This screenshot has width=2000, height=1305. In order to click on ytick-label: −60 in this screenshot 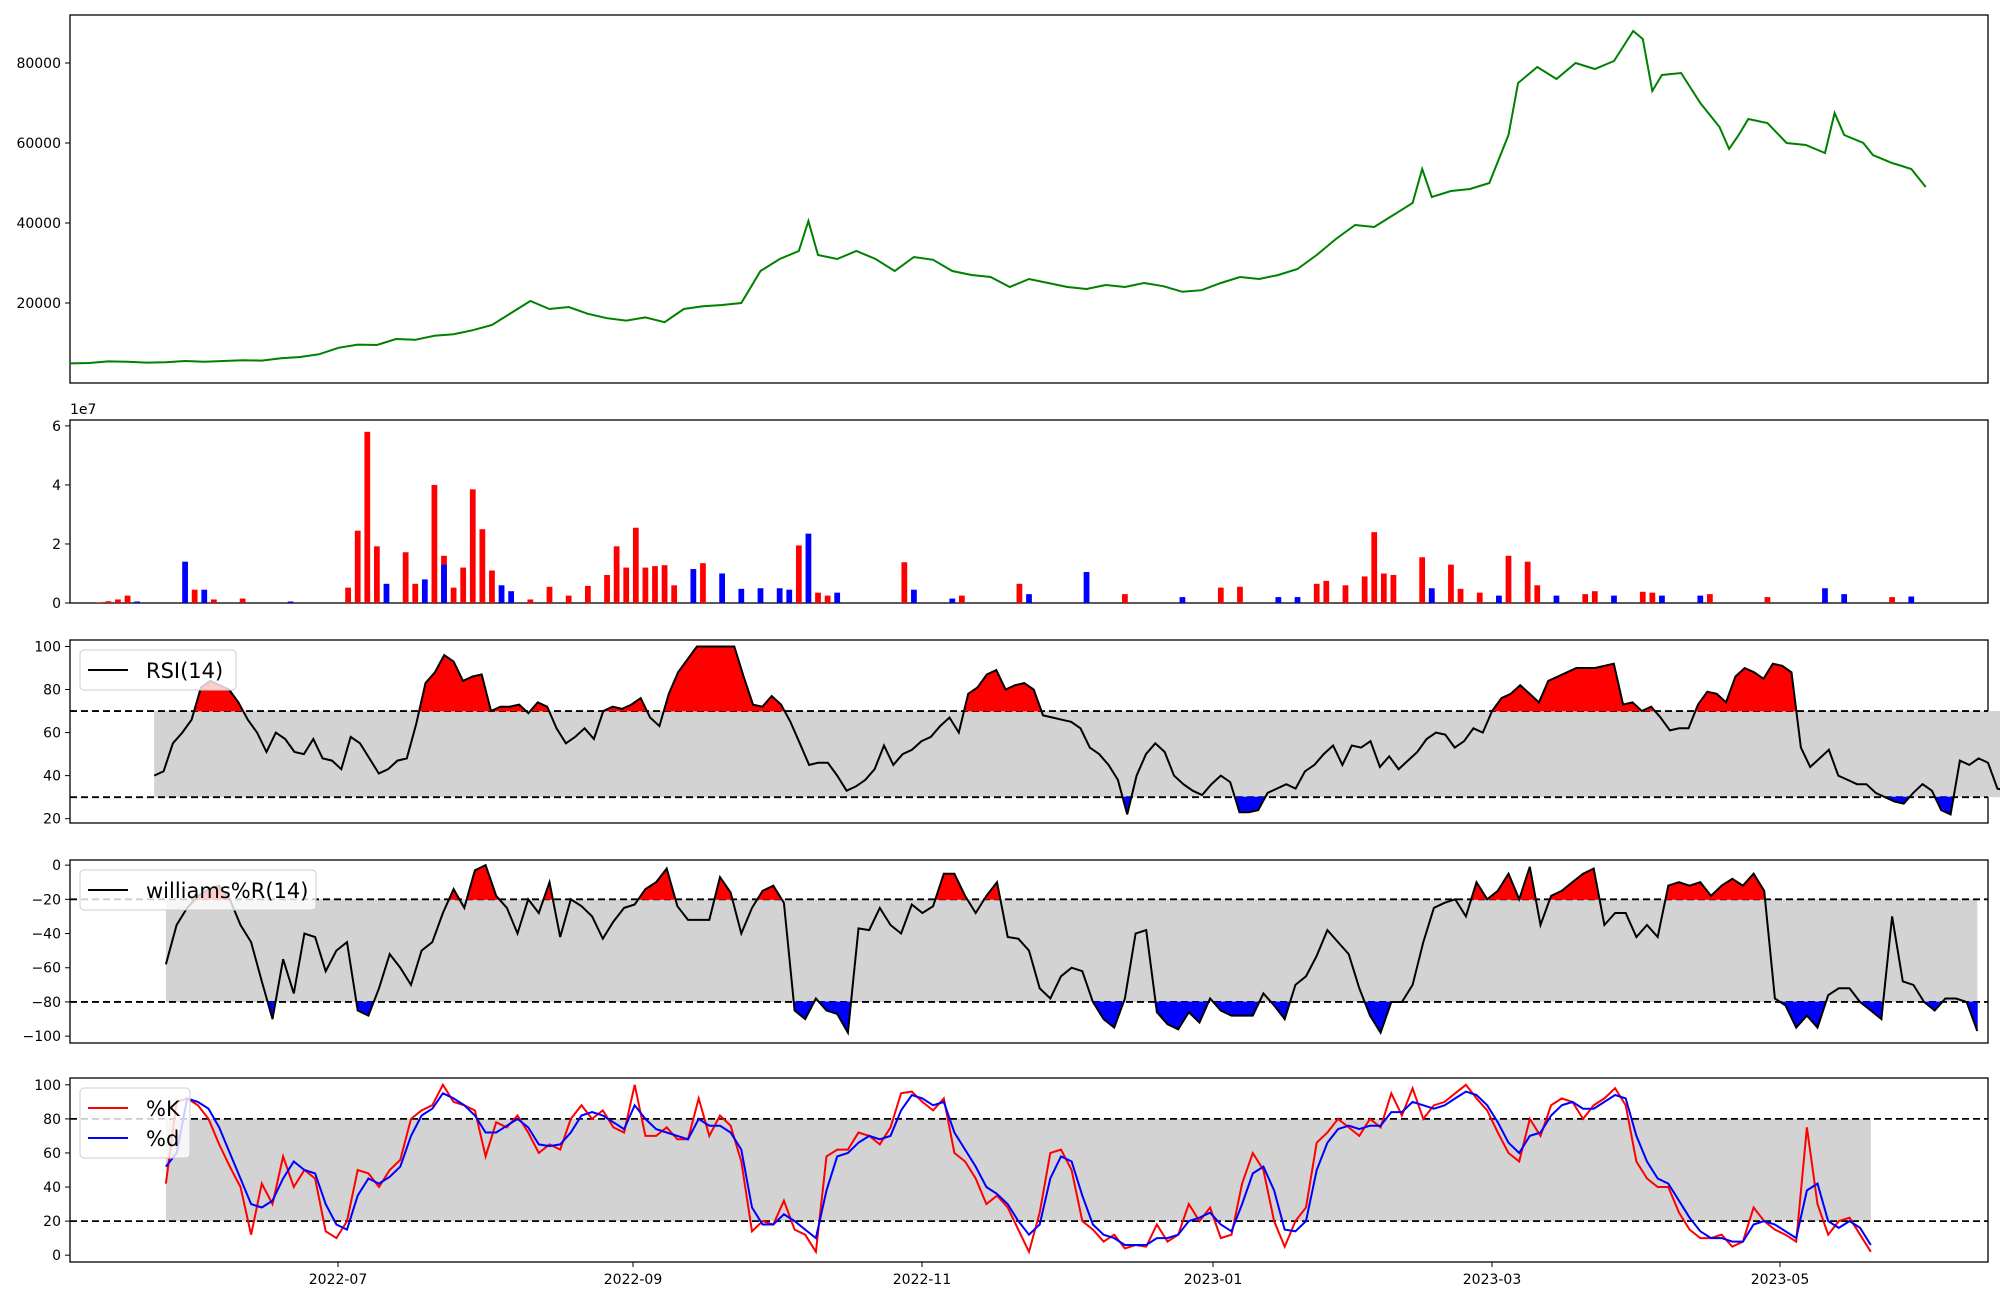, I will do `click(46, 969)`.